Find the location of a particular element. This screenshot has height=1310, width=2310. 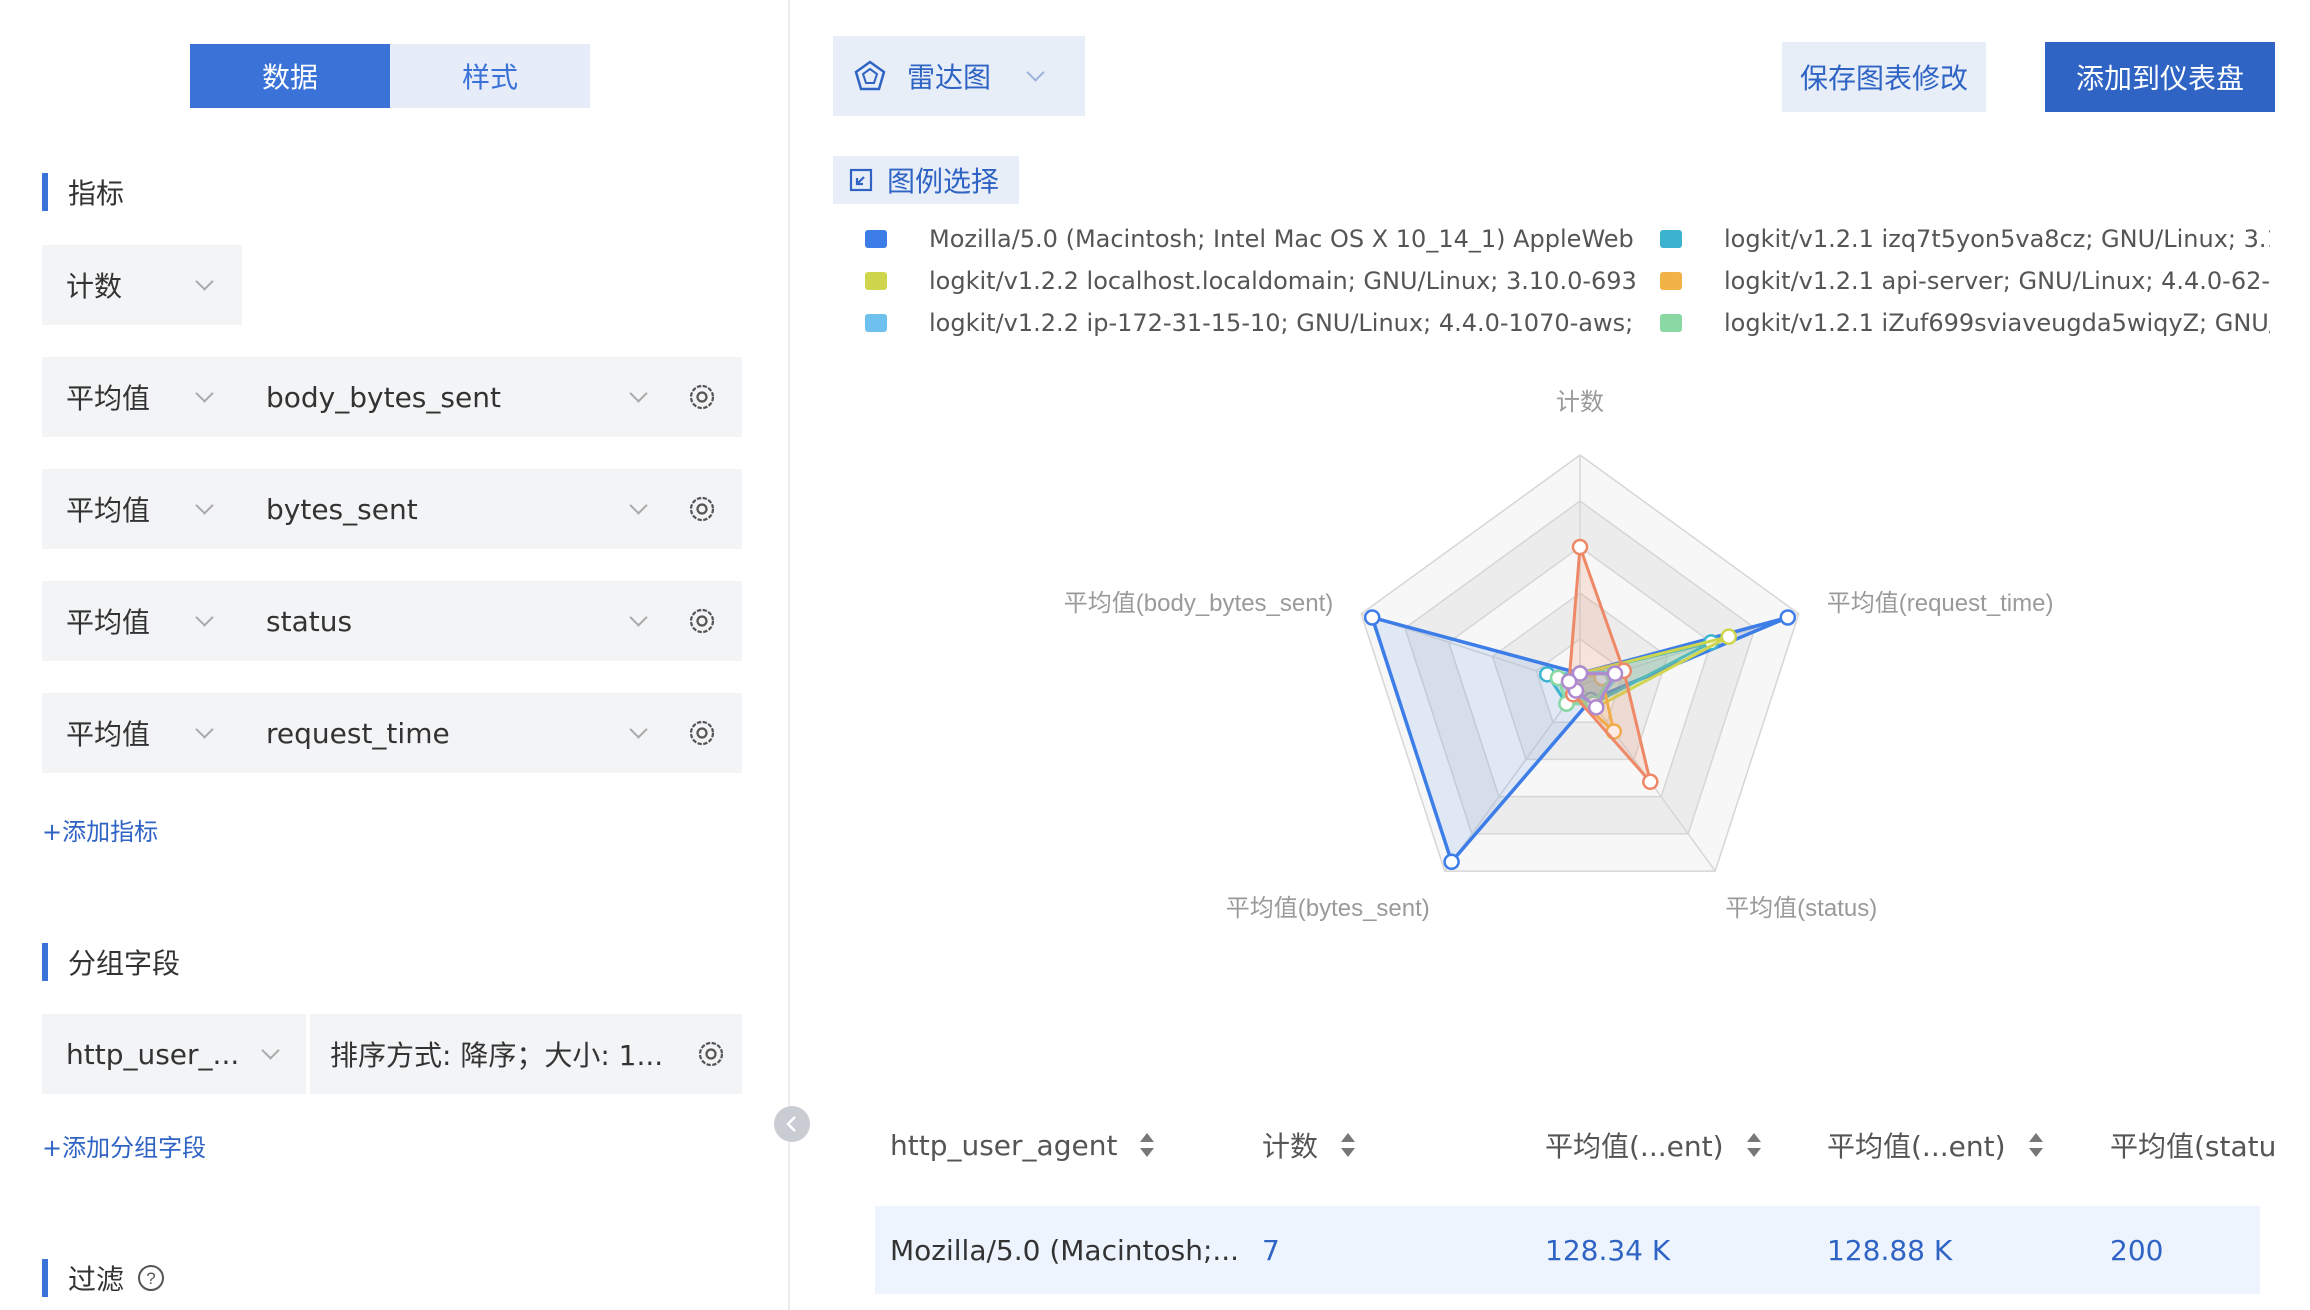

count-select-label: 计数 is located at coordinates (94, 286).